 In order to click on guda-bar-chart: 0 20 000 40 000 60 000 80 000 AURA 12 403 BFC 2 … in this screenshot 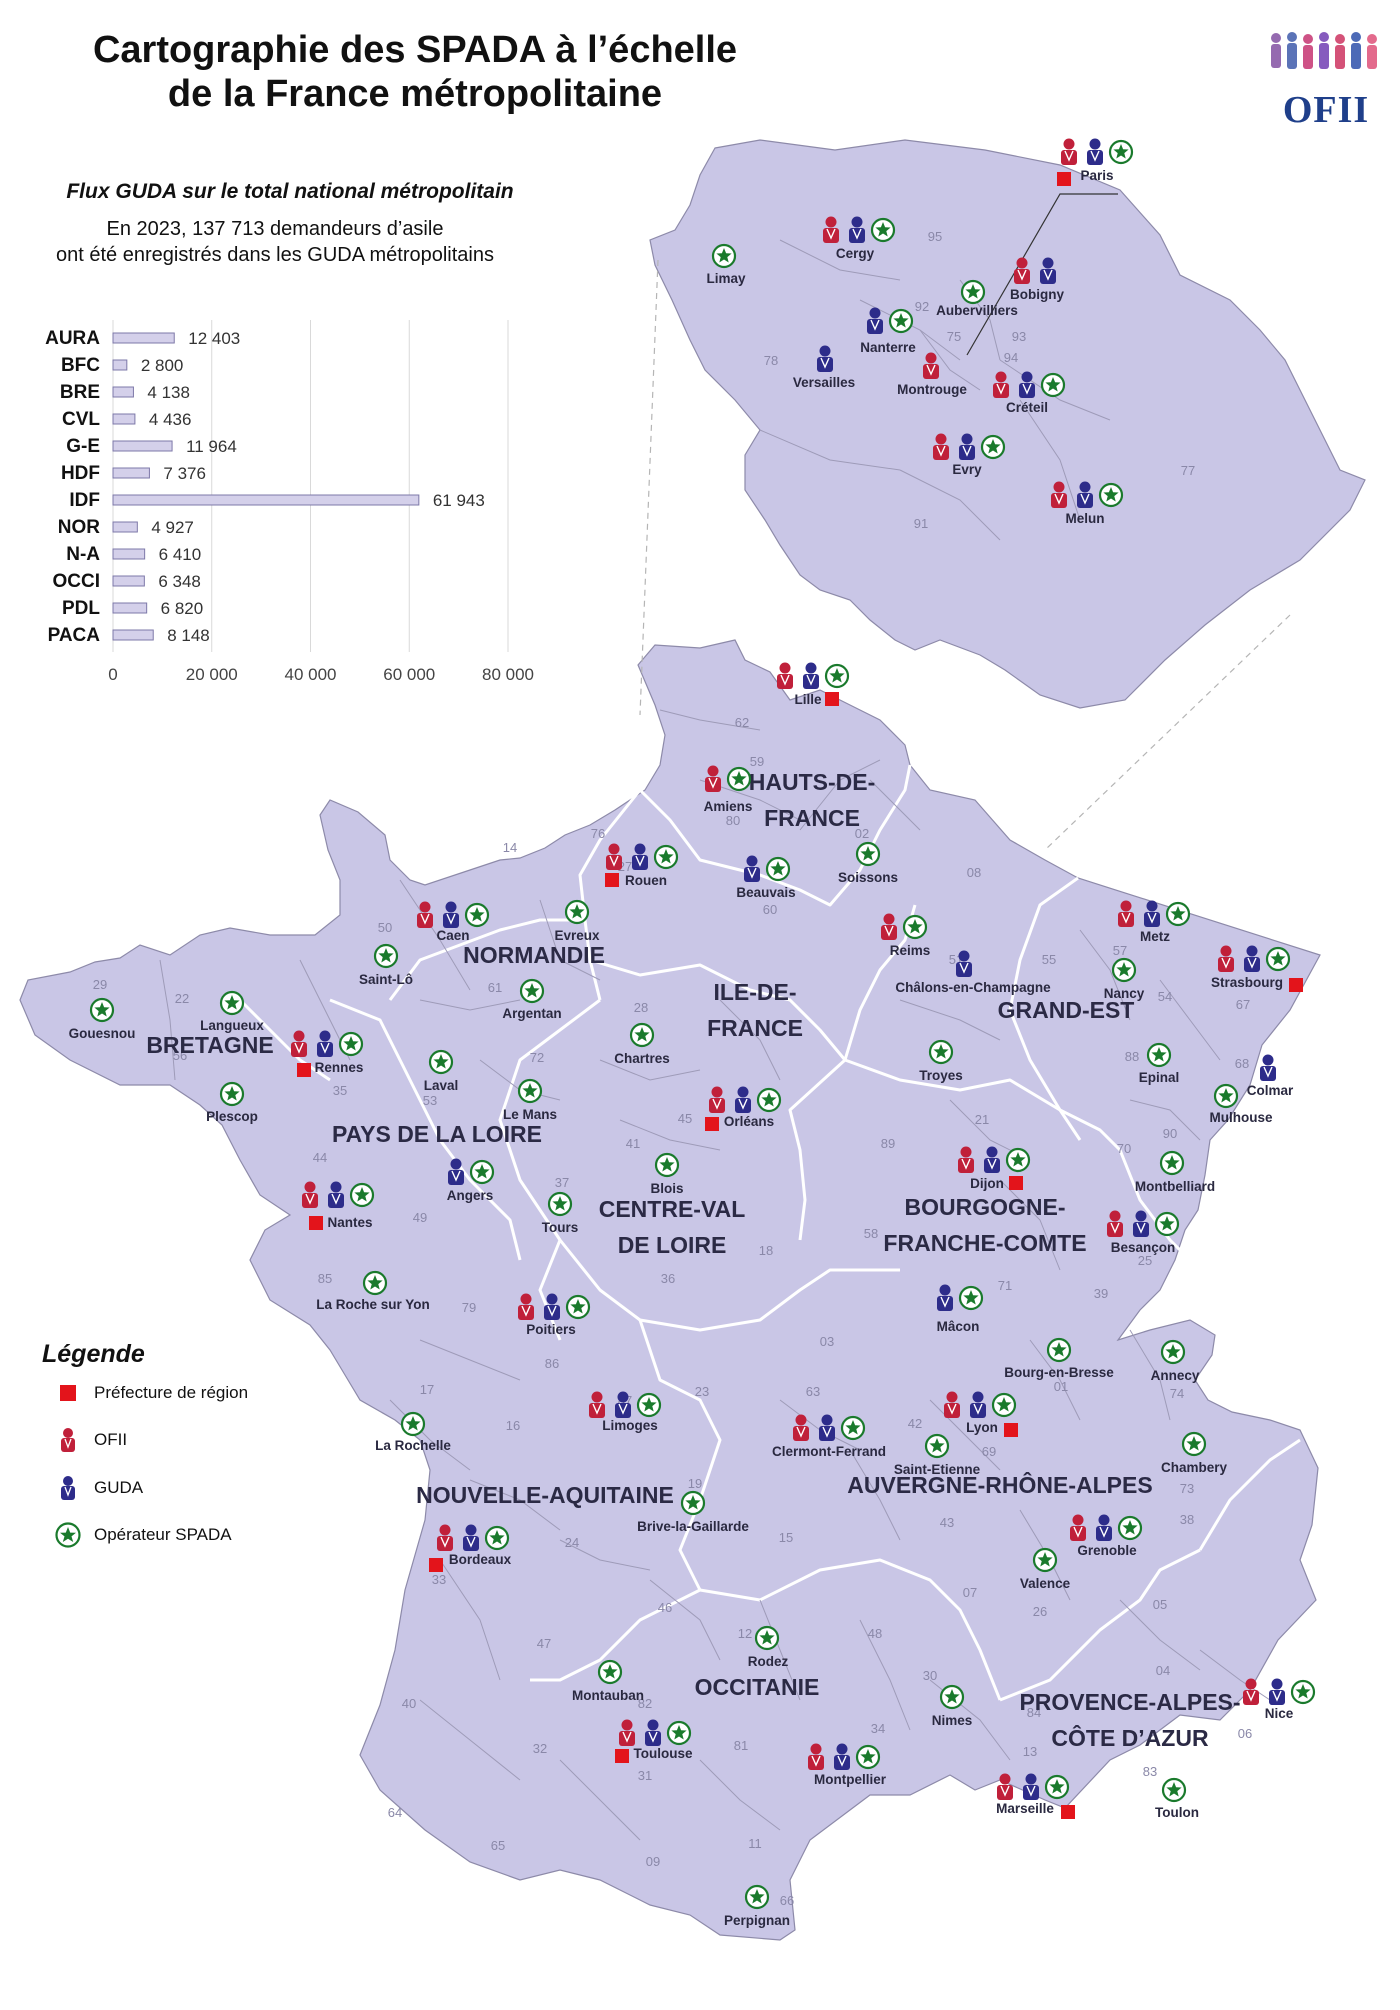, I will do `click(289, 502)`.